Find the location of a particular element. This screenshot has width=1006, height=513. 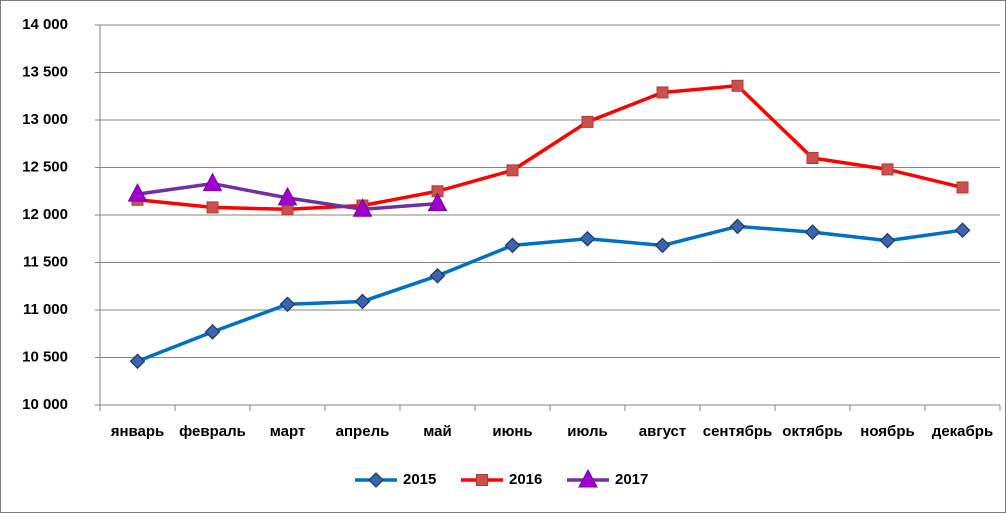

y-tick-label: 11 500 is located at coordinates (45, 261).